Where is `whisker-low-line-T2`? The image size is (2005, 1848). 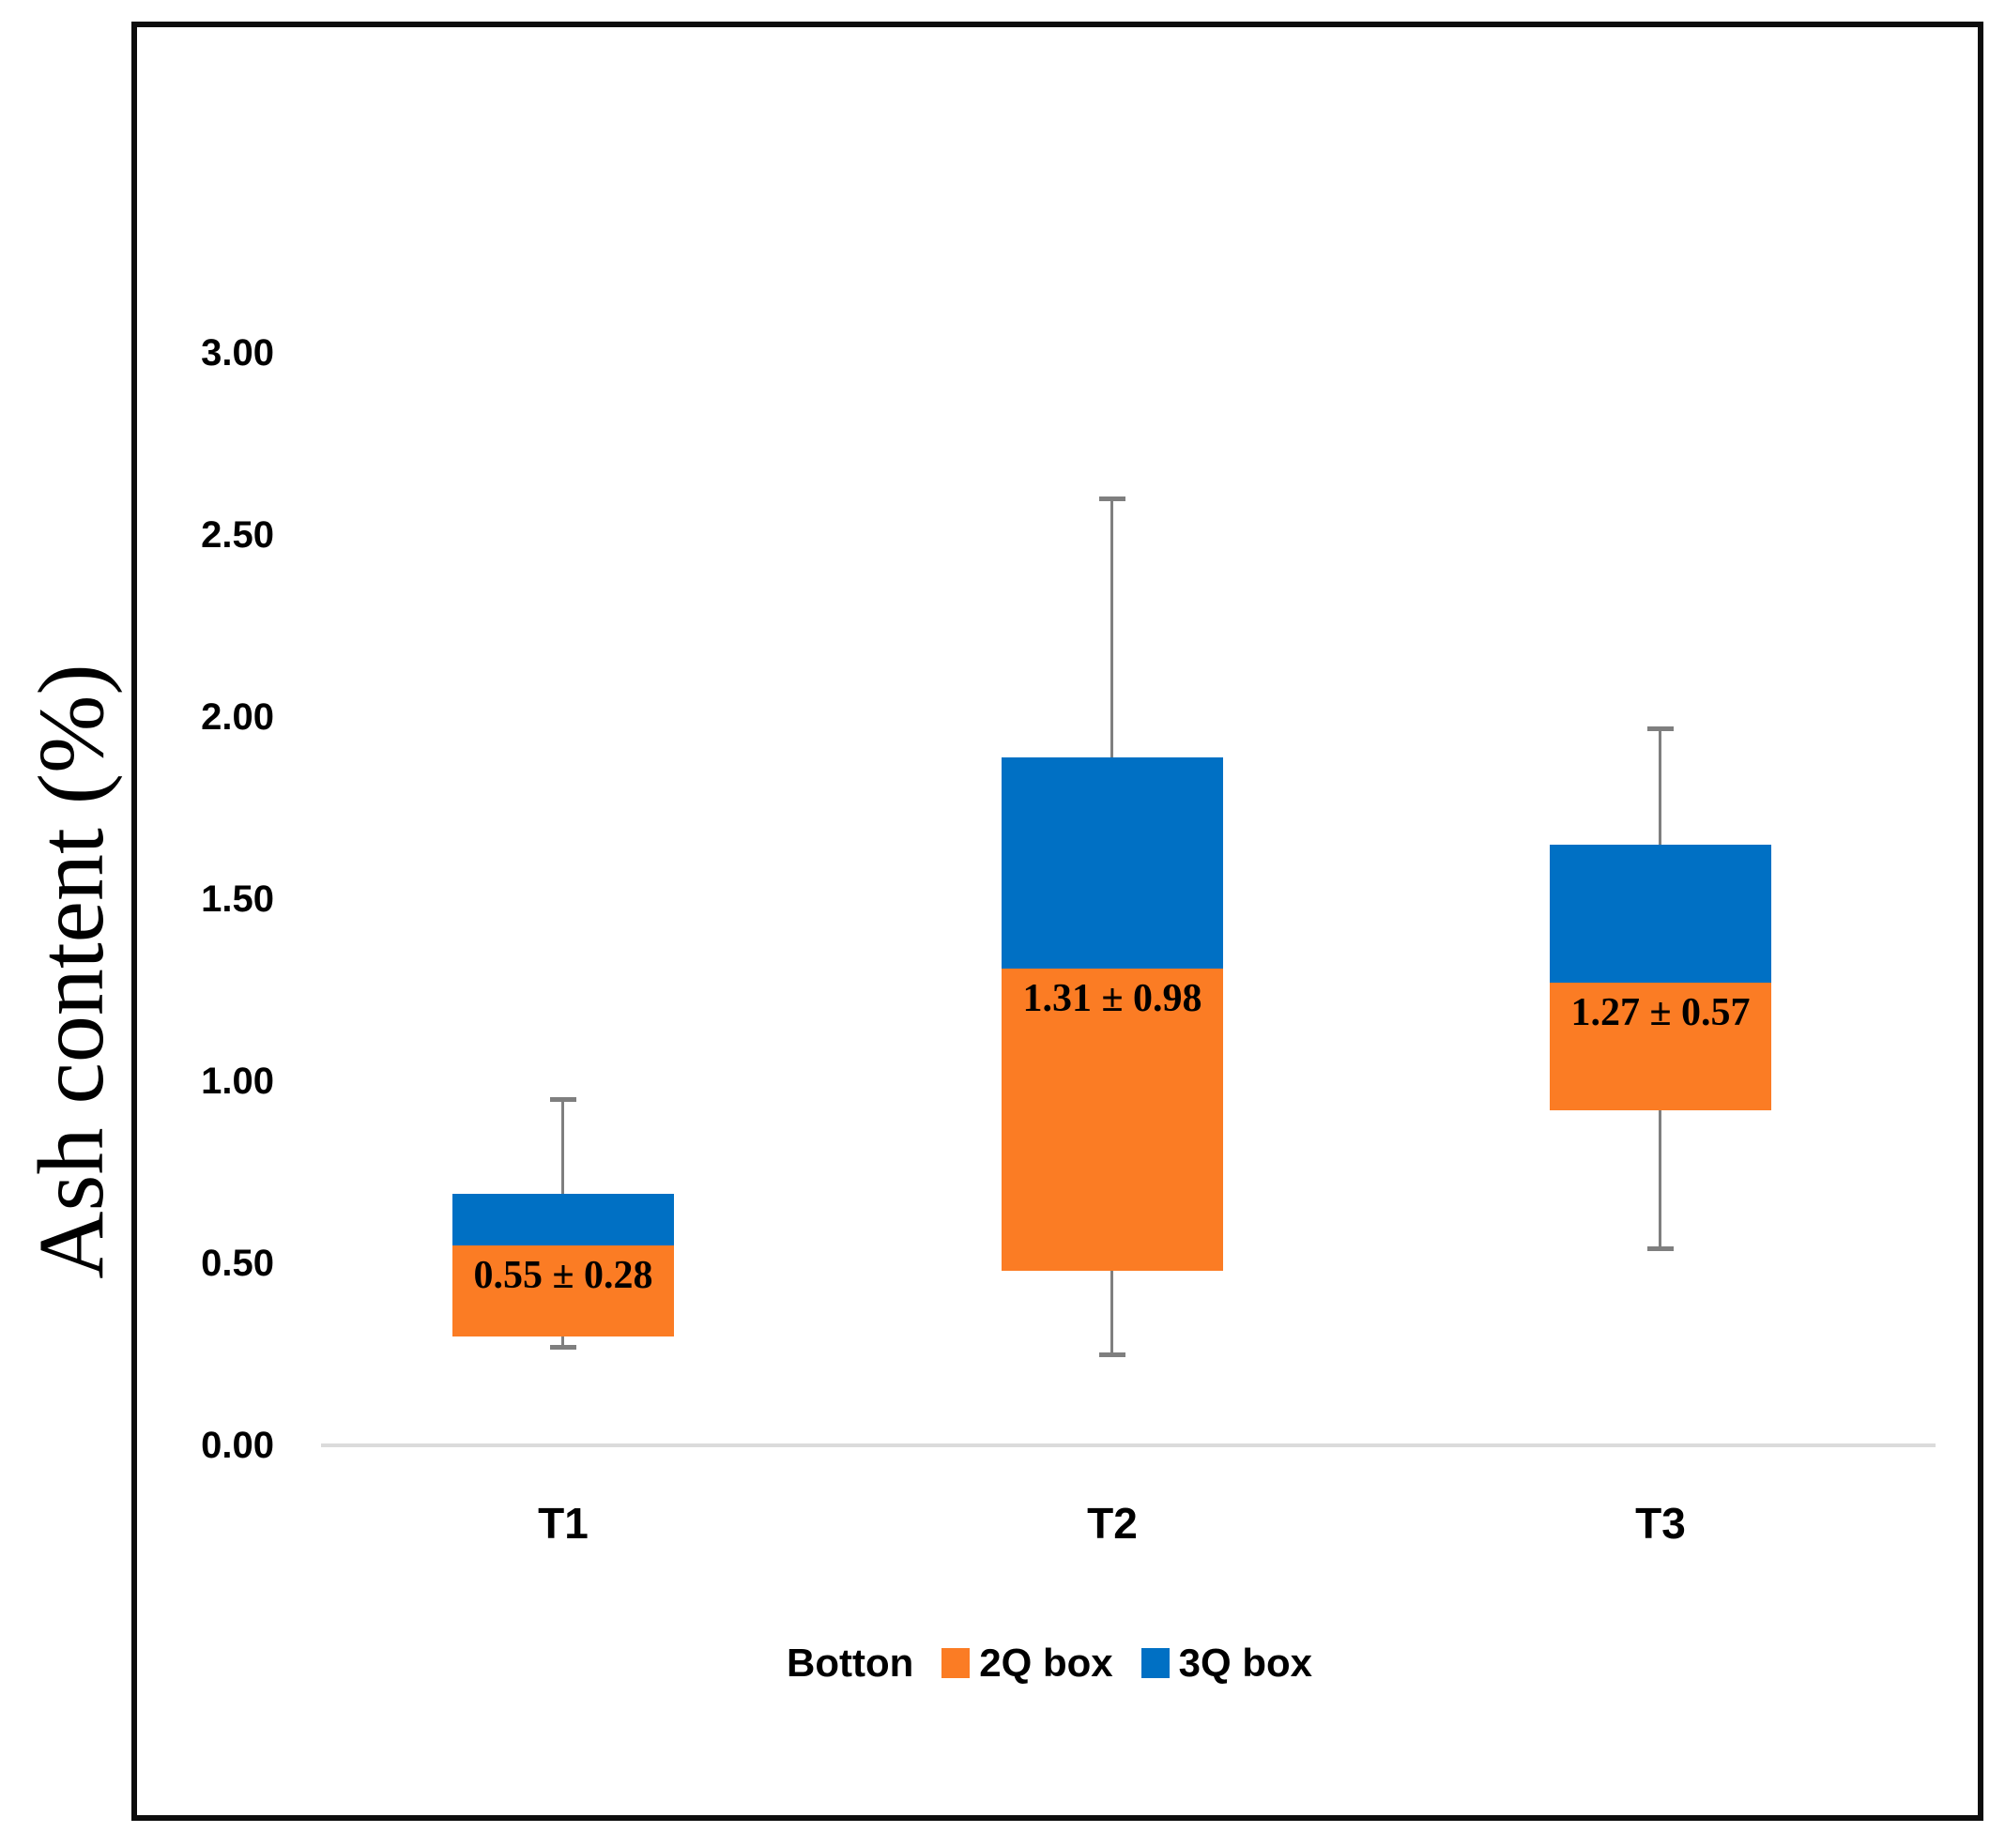
whisker-low-line-T2 is located at coordinates (1111, 1312).